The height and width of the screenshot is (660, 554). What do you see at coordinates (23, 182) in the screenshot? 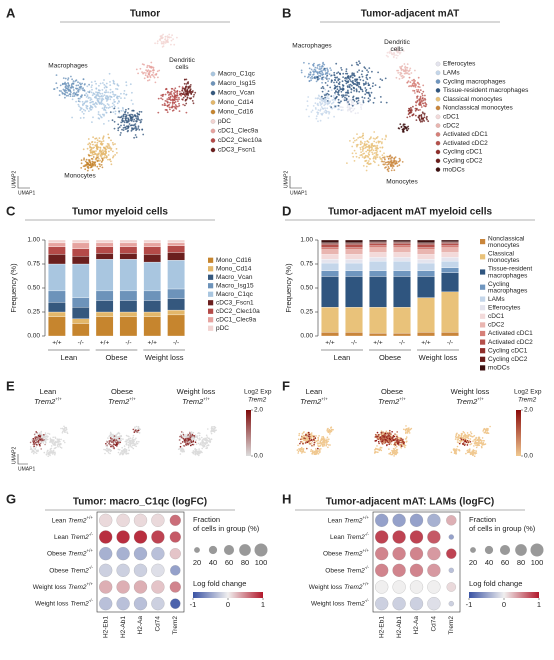
I see `umap-axis` at bounding box center [23, 182].